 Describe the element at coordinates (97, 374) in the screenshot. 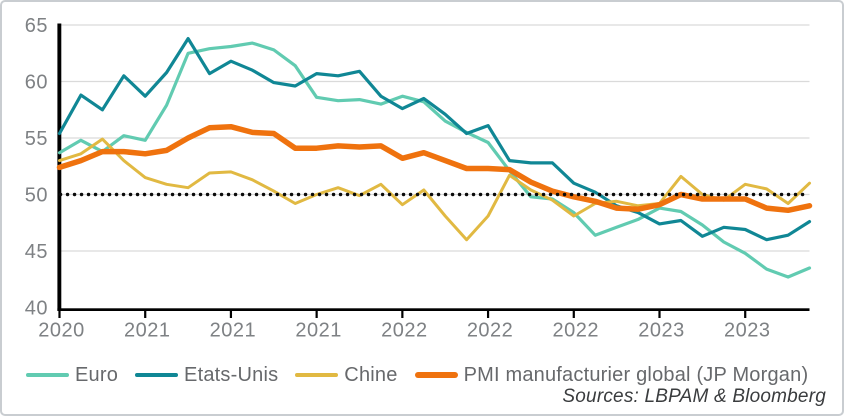

I see `legend-label-euro: Euro` at that location.